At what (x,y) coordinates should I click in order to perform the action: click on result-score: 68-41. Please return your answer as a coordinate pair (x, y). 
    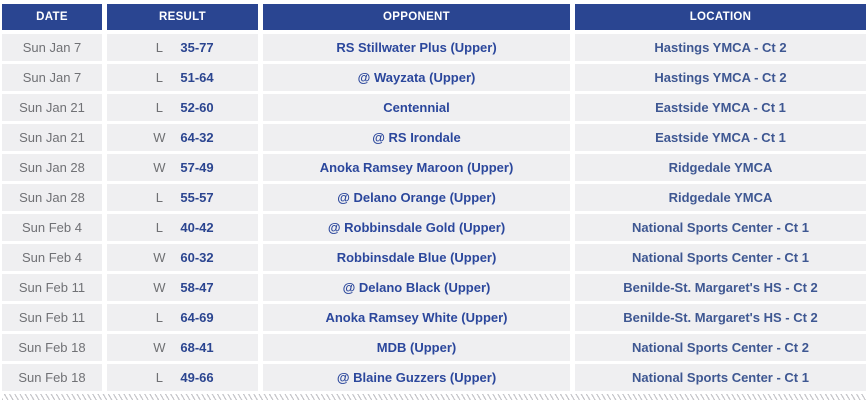
    Looking at the image, I should click on (197, 347).